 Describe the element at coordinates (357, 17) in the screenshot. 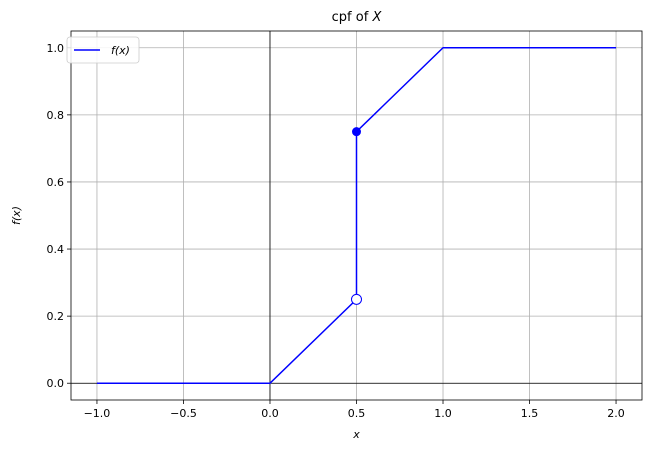

I see `chart-title: cpf of X` at that location.